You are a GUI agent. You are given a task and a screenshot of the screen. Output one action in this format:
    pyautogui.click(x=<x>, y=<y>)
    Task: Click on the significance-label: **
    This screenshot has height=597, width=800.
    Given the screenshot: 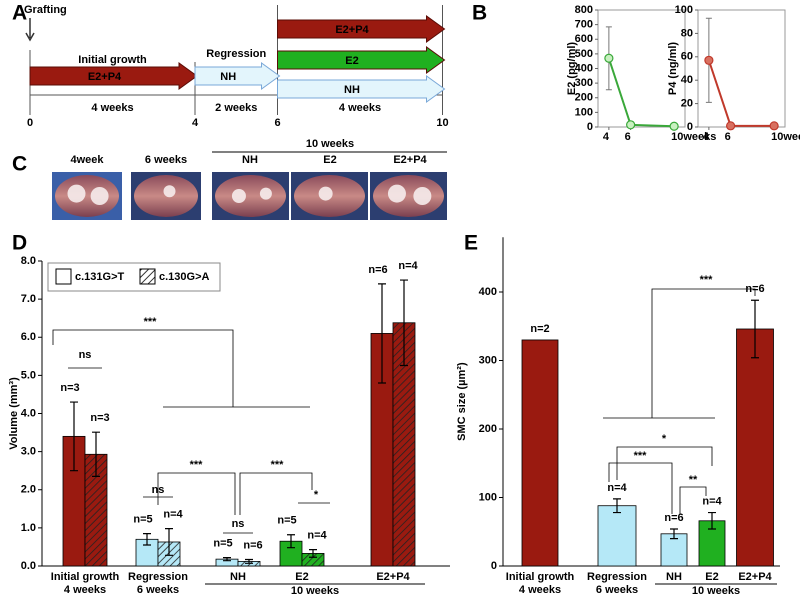 What is the action you would take?
    pyautogui.click(x=693, y=480)
    